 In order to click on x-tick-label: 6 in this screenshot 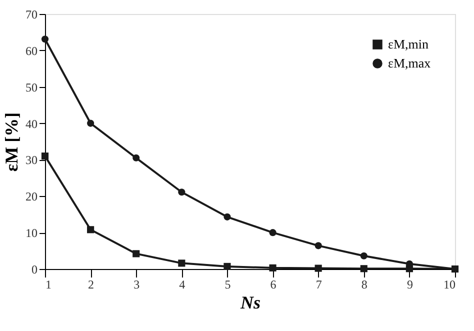, I will do `click(273, 285)`.